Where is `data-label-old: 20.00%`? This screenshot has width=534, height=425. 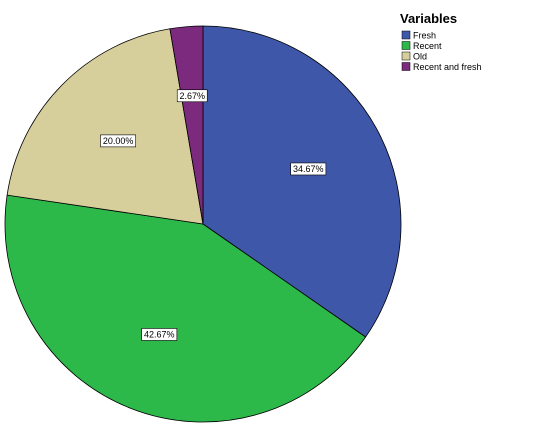
data-label-old: 20.00% is located at coordinates (118, 141).